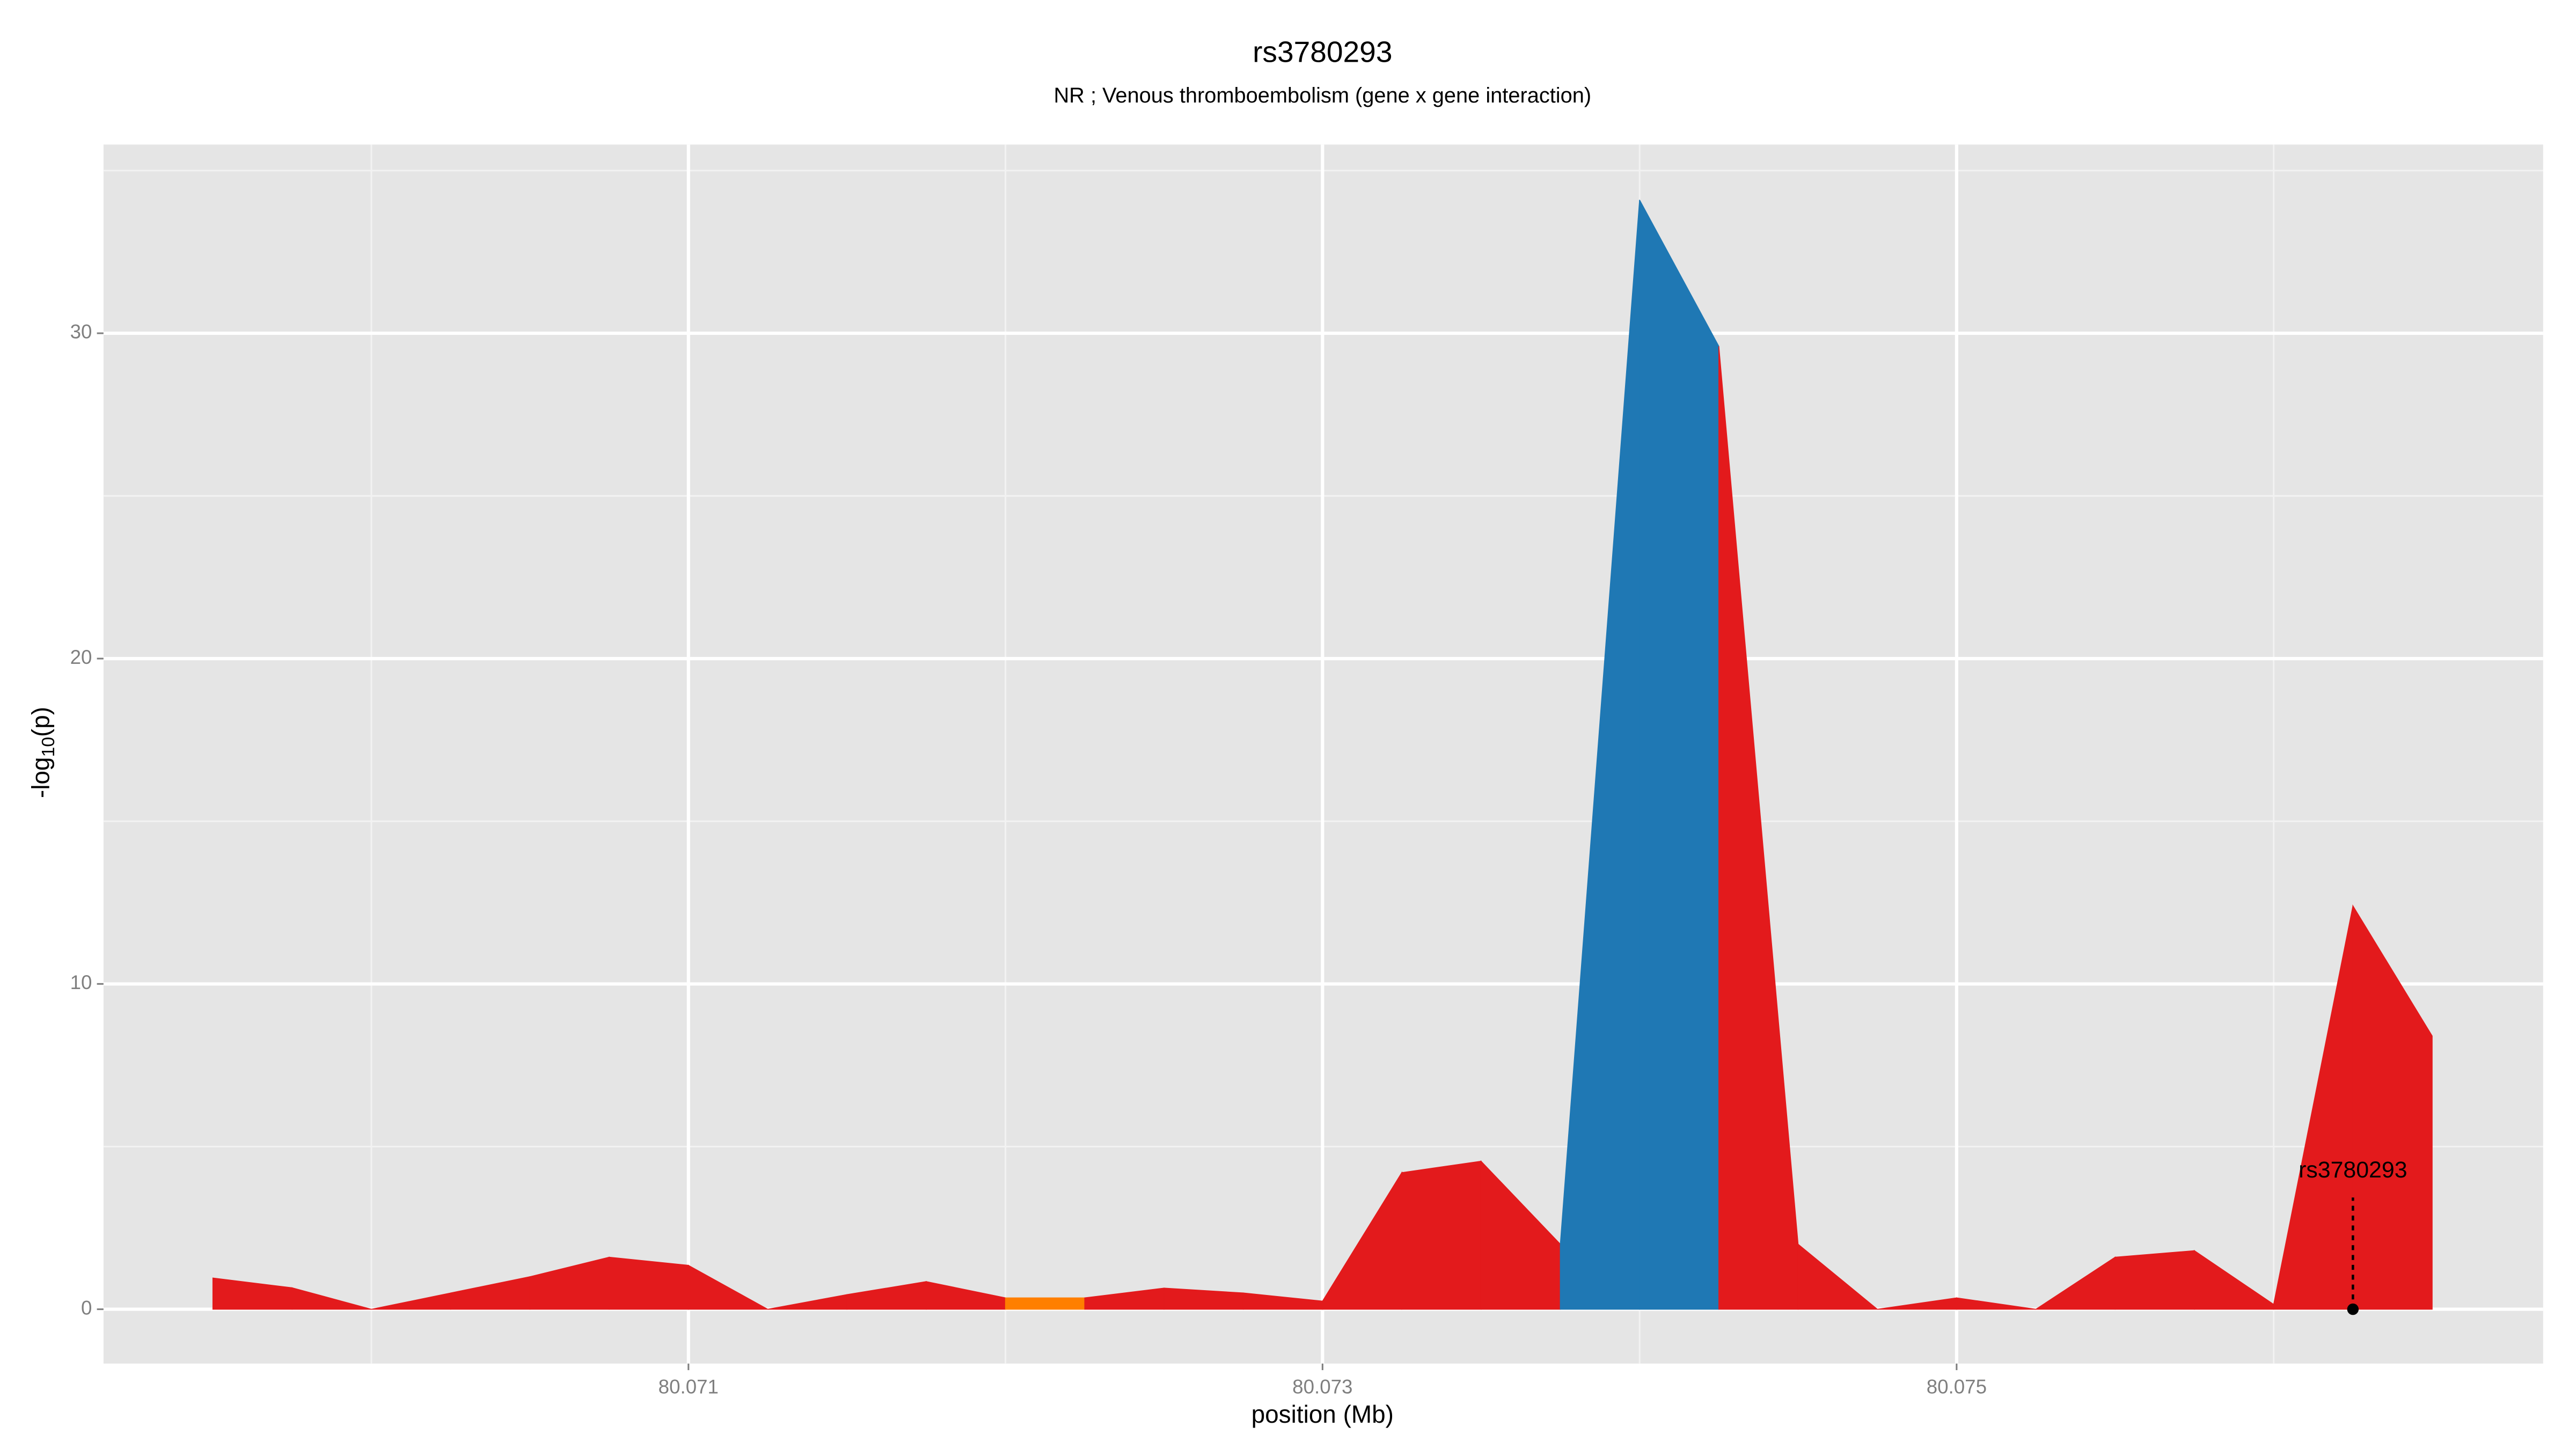  I want to click on y-tick-label: 20, so click(81, 657).